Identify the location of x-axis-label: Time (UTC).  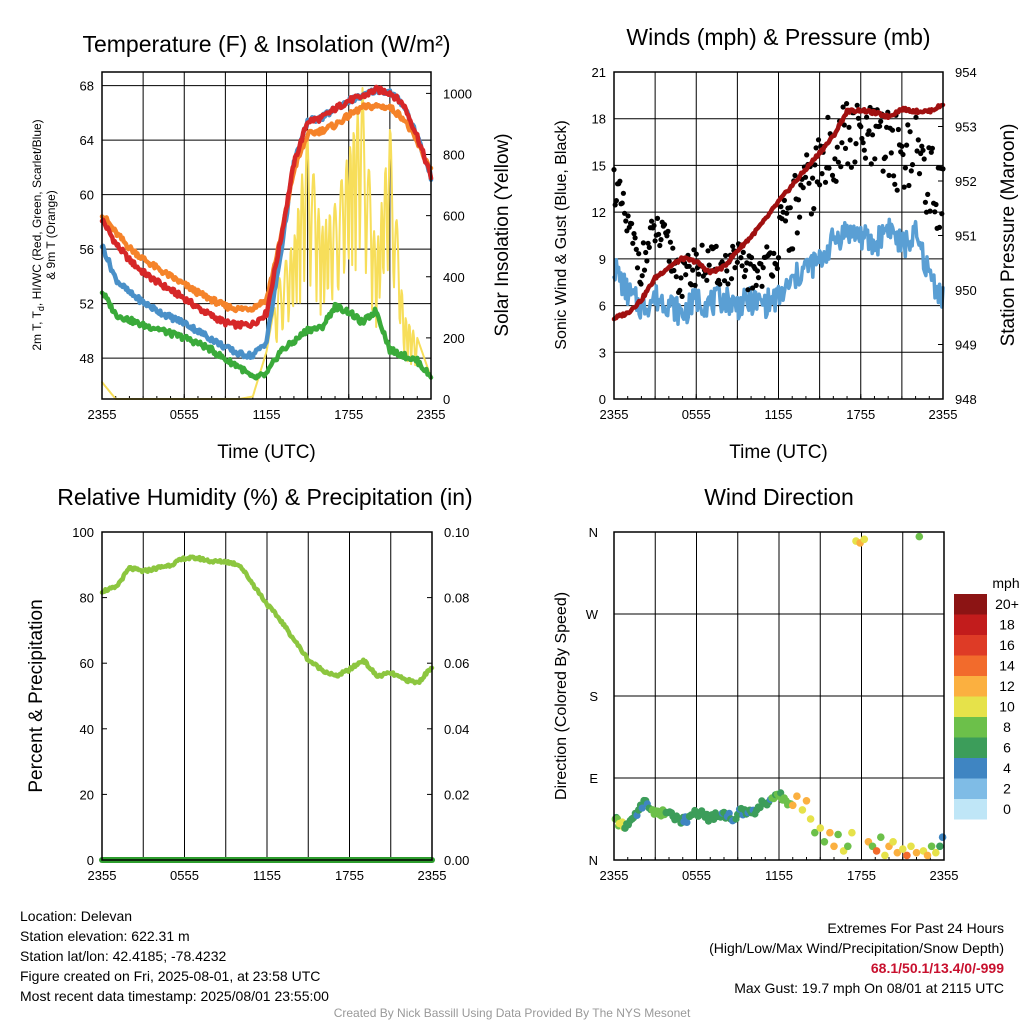
(778, 452).